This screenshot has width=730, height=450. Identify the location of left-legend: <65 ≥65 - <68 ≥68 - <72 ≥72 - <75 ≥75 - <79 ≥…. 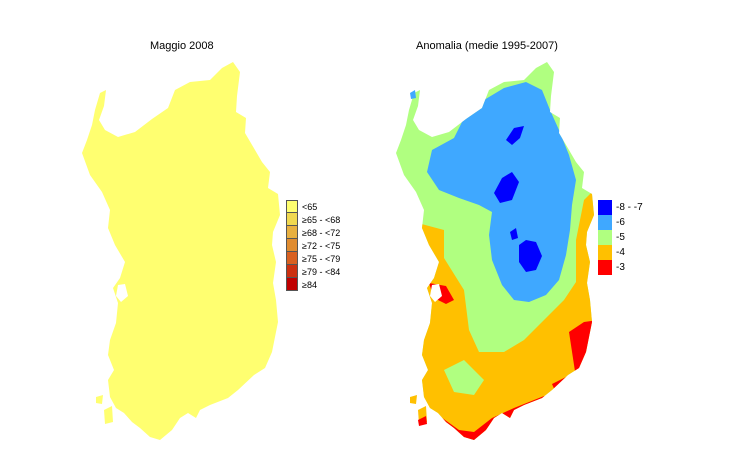
(313, 245).